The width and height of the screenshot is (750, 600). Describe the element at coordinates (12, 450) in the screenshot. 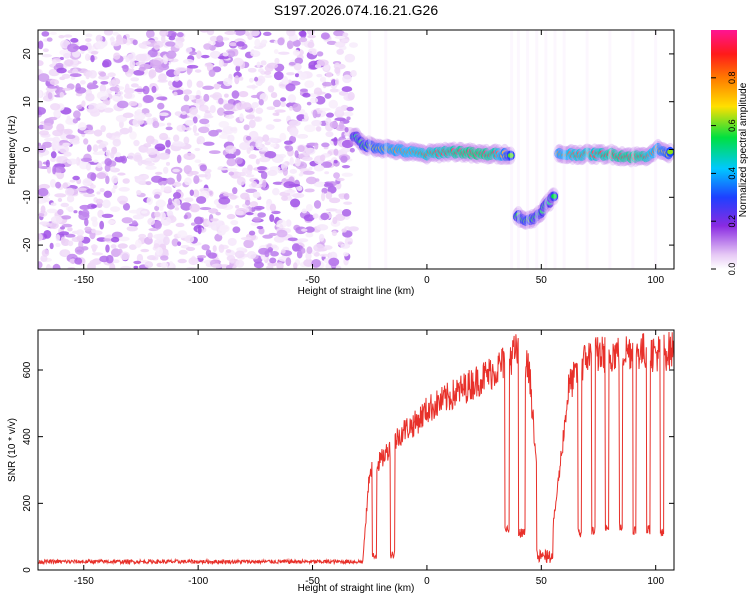

I see `snr-y-label: SNR (10 * v/v)` at that location.